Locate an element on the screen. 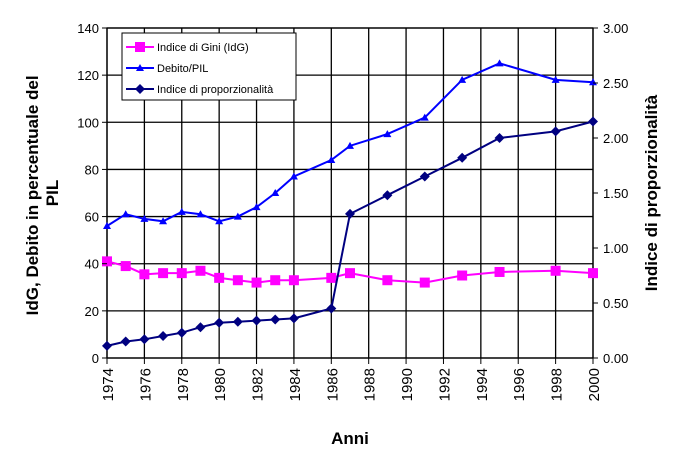 This screenshot has height=472, width=681. x-tick-label: 2000 is located at coordinates (594, 384).